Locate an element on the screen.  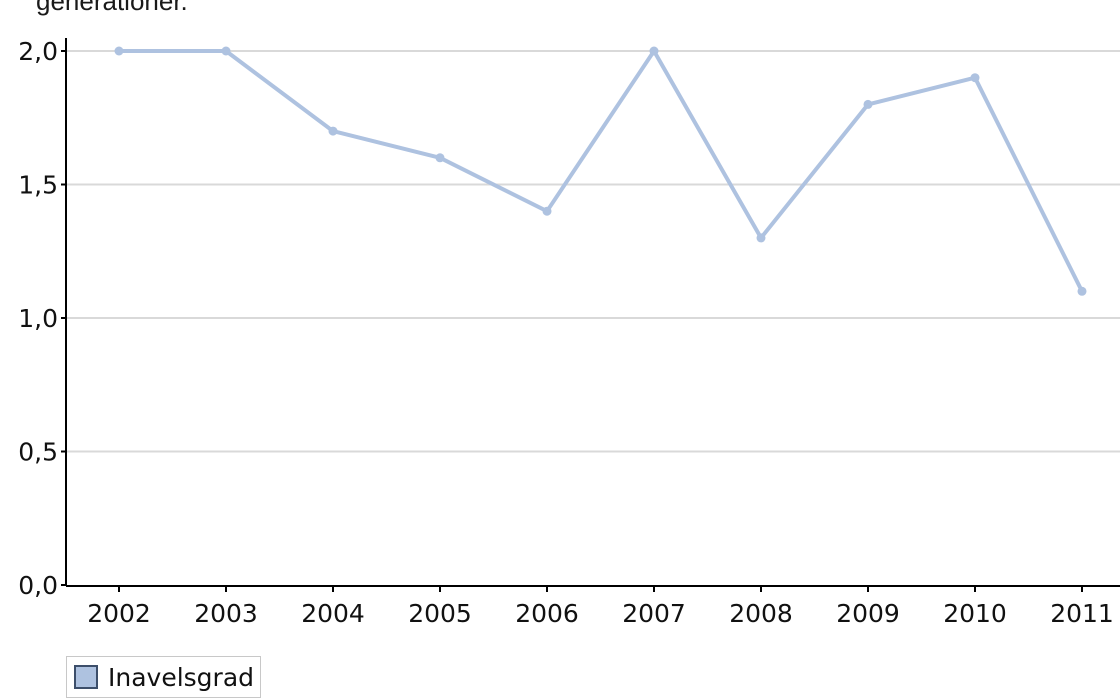
x-tick-label: 2007 is located at coordinates (654, 613).